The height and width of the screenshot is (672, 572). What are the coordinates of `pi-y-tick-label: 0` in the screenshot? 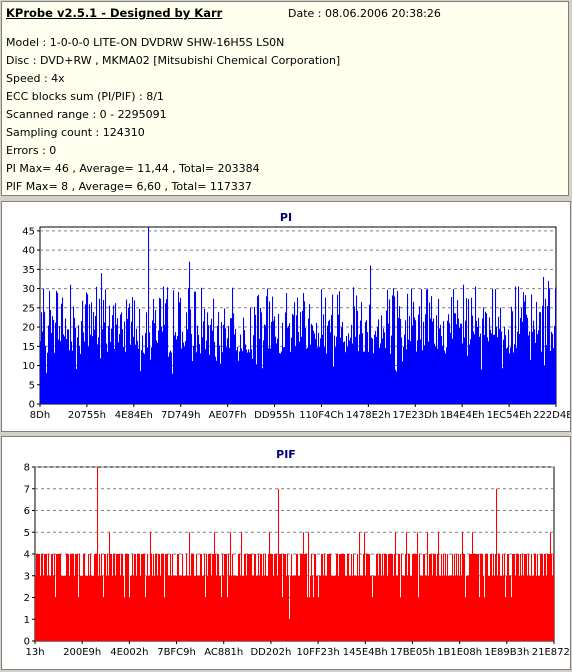 It's located at (32, 405).